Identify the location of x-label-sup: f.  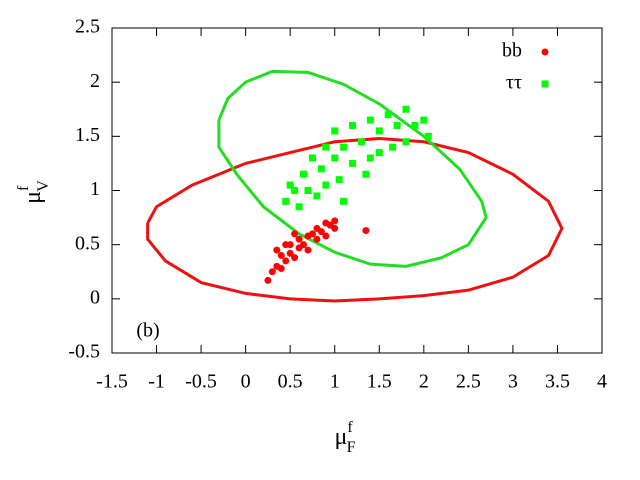
(350, 427).